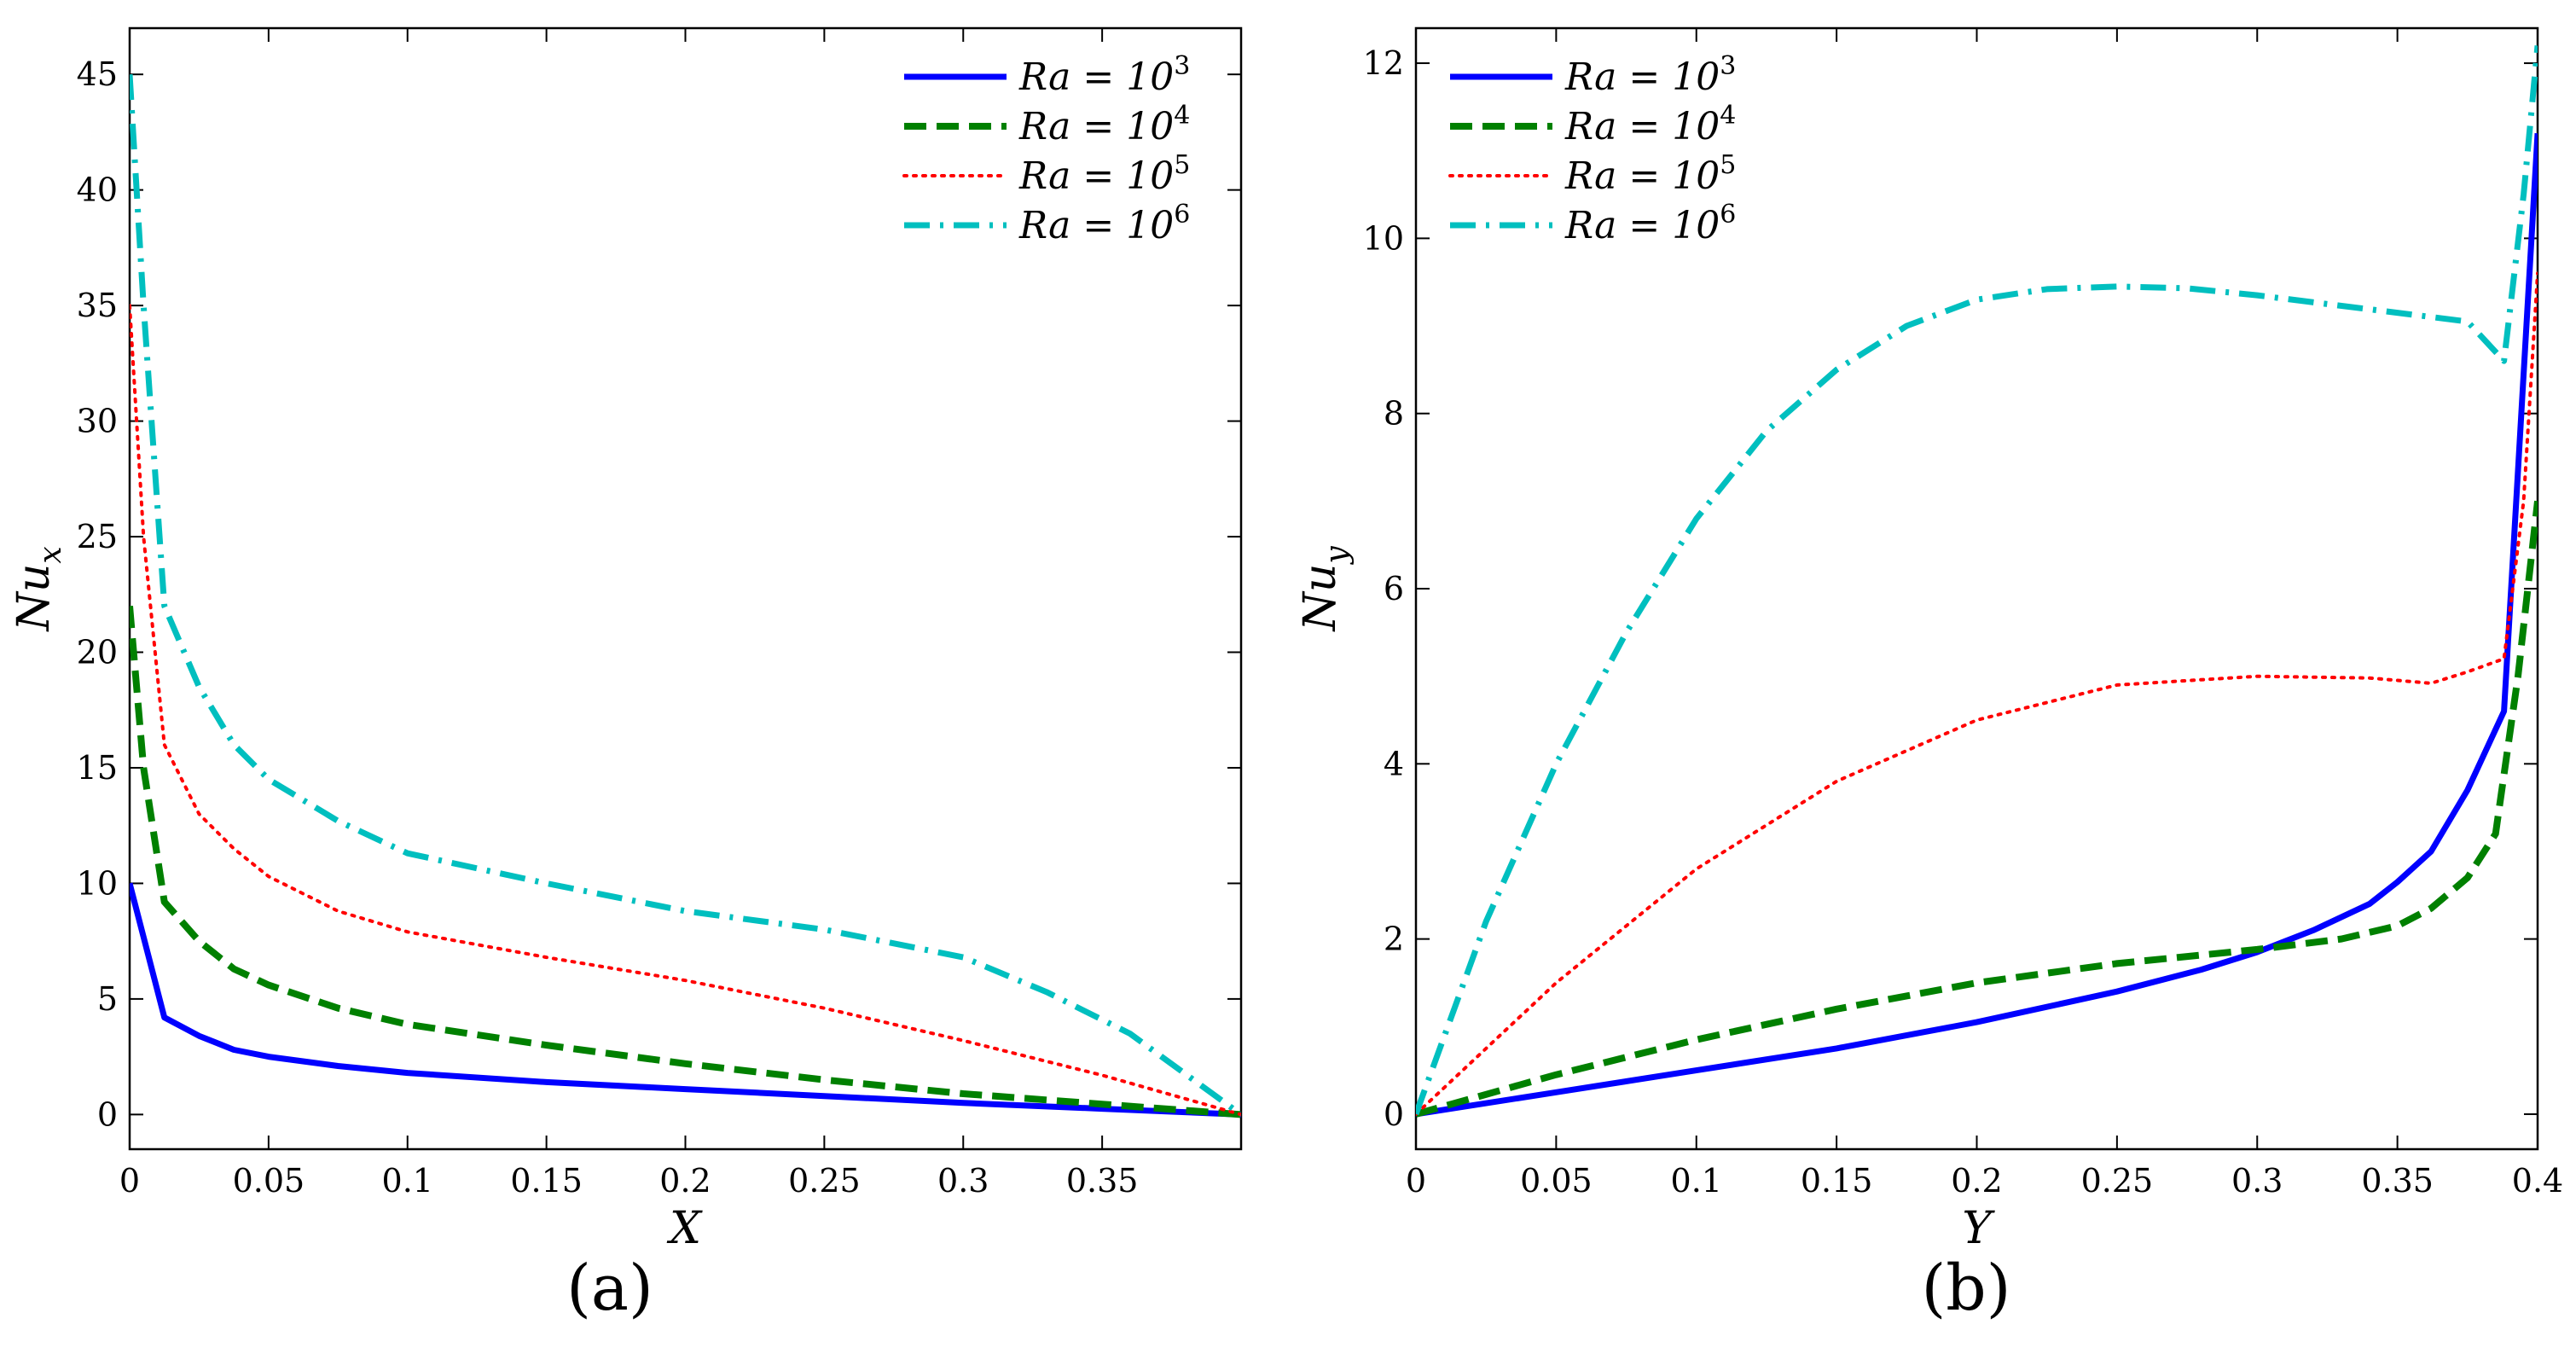  What do you see at coordinates (97, 536) in the screenshot?
I see `y-tick-label: 25` at bounding box center [97, 536].